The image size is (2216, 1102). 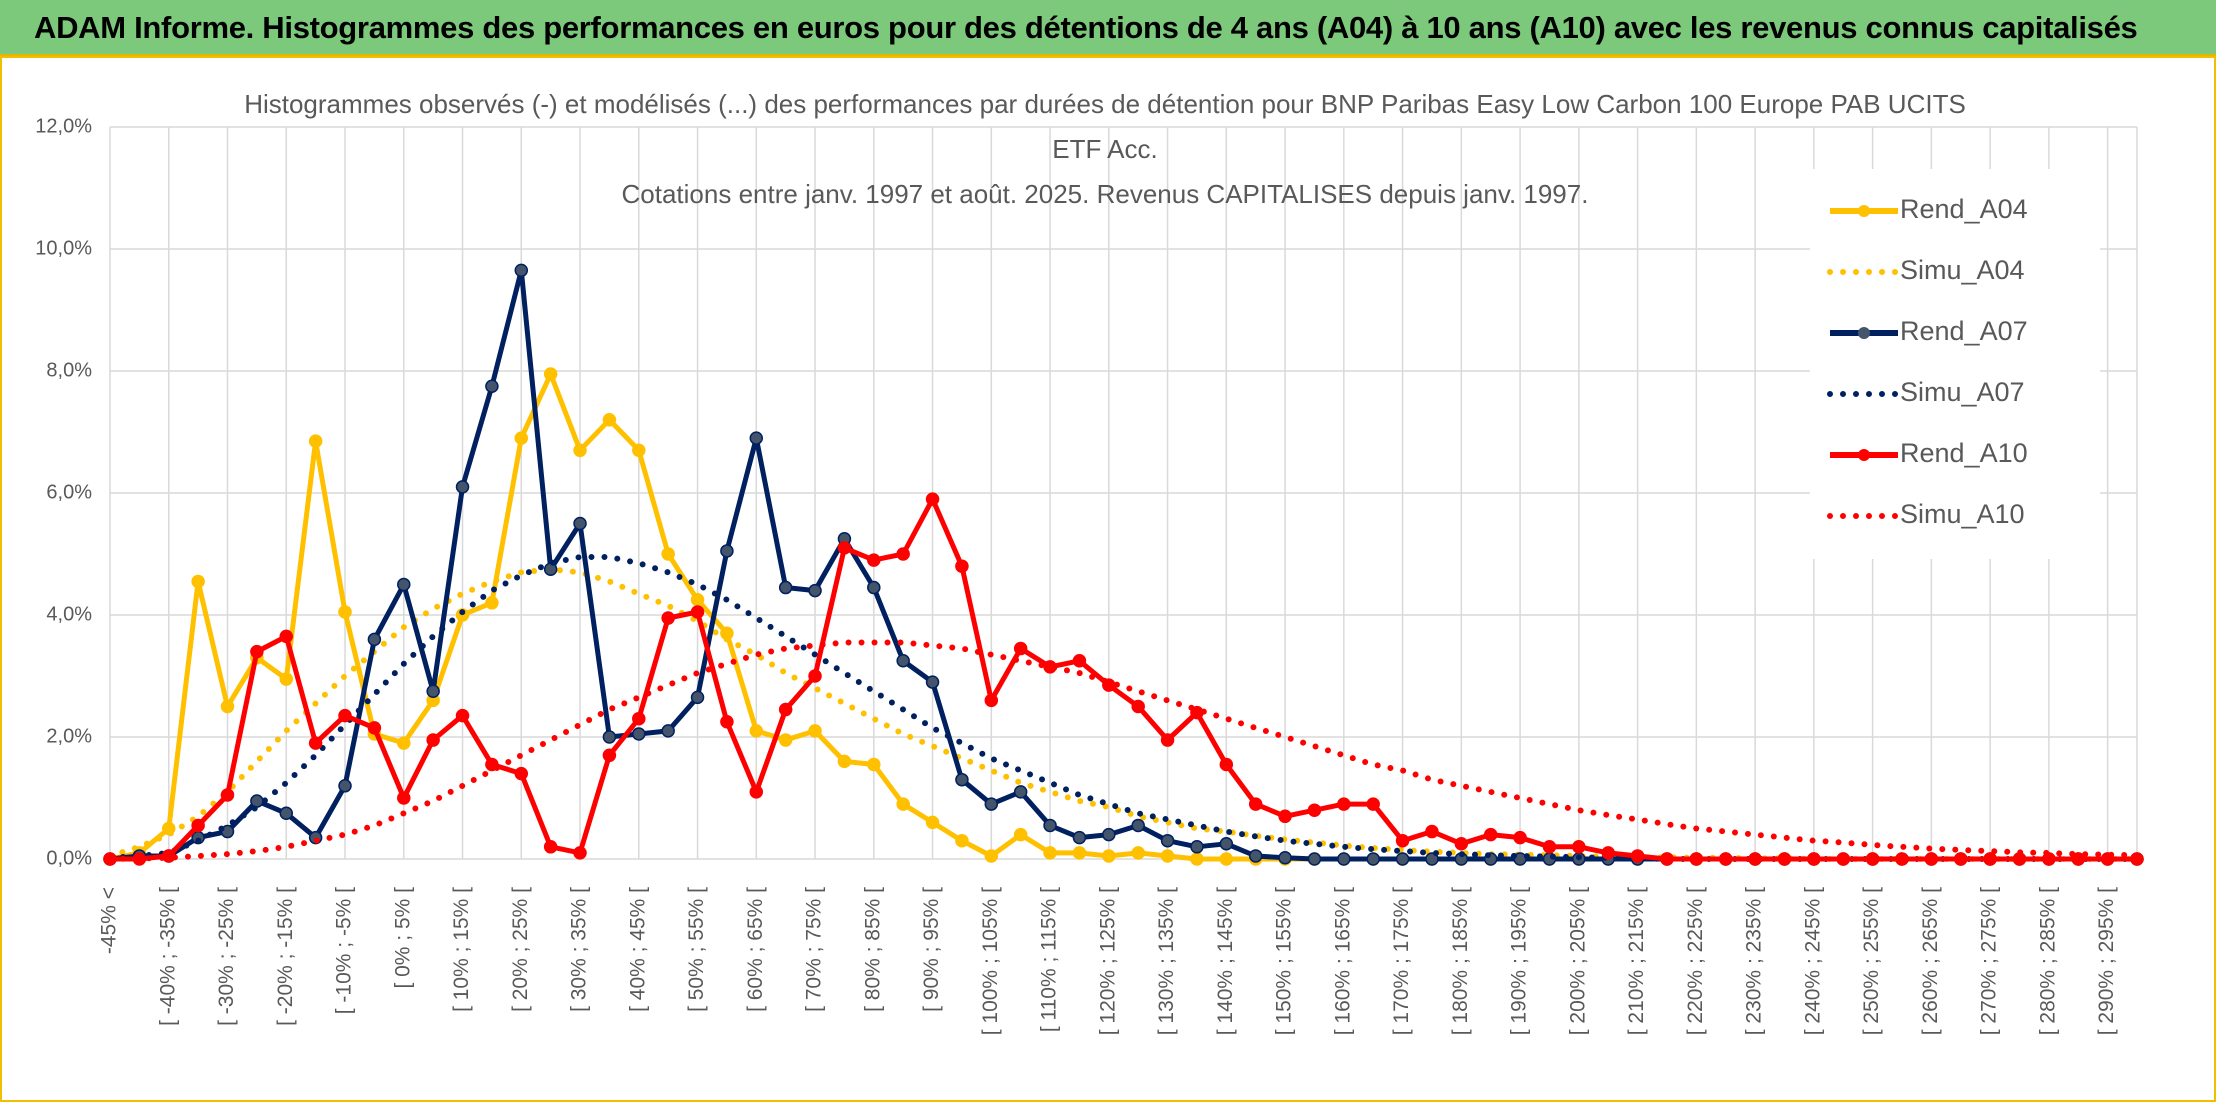 What do you see at coordinates (1695, 961) in the screenshot?
I see `x-tick-label: [ 220% ; 225% [` at bounding box center [1695, 961].